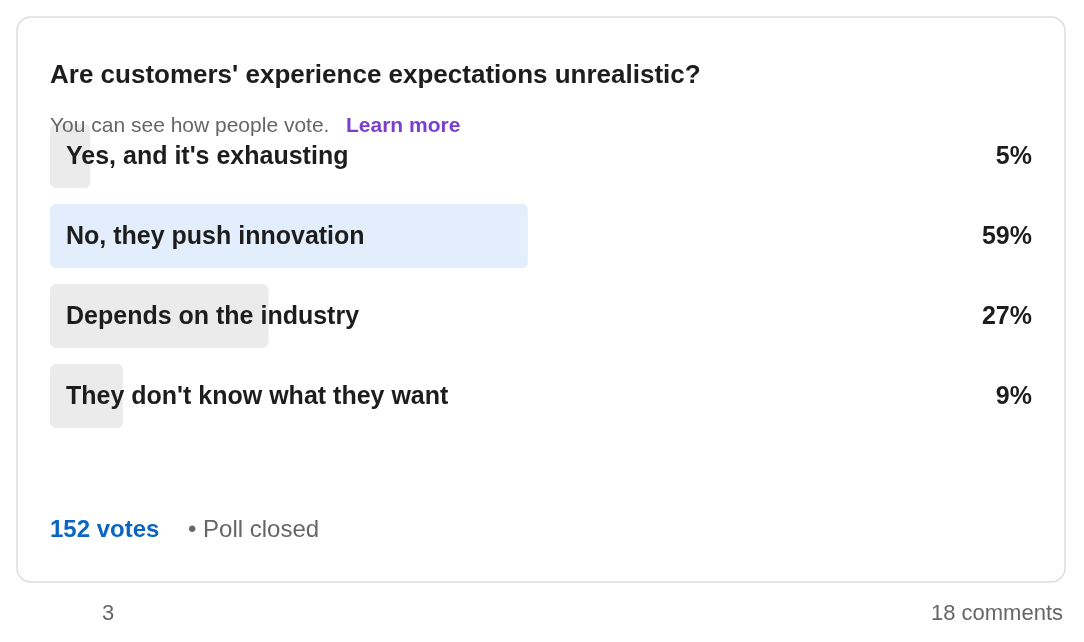 The height and width of the screenshot is (642, 1084). I want to click on text: 18 comments, so click(996, 612).